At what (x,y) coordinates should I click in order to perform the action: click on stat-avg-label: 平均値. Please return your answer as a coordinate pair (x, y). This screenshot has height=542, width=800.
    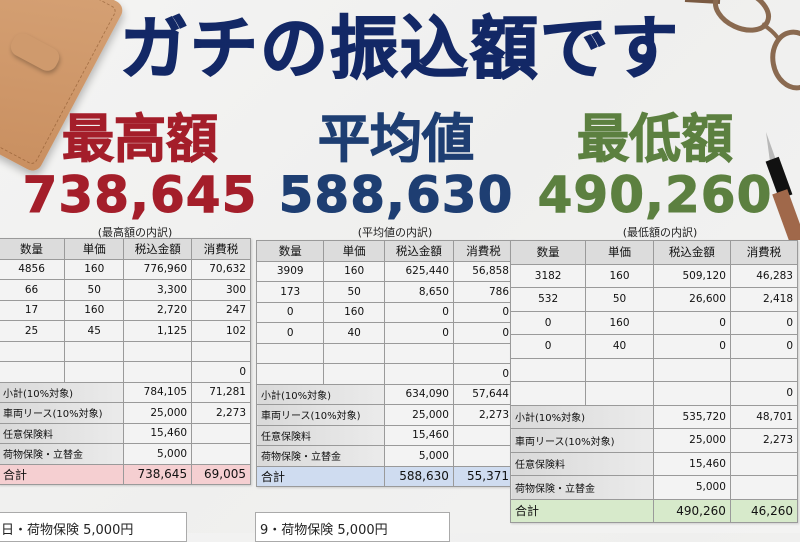
    Looking at the image, I should click on (395, 140).